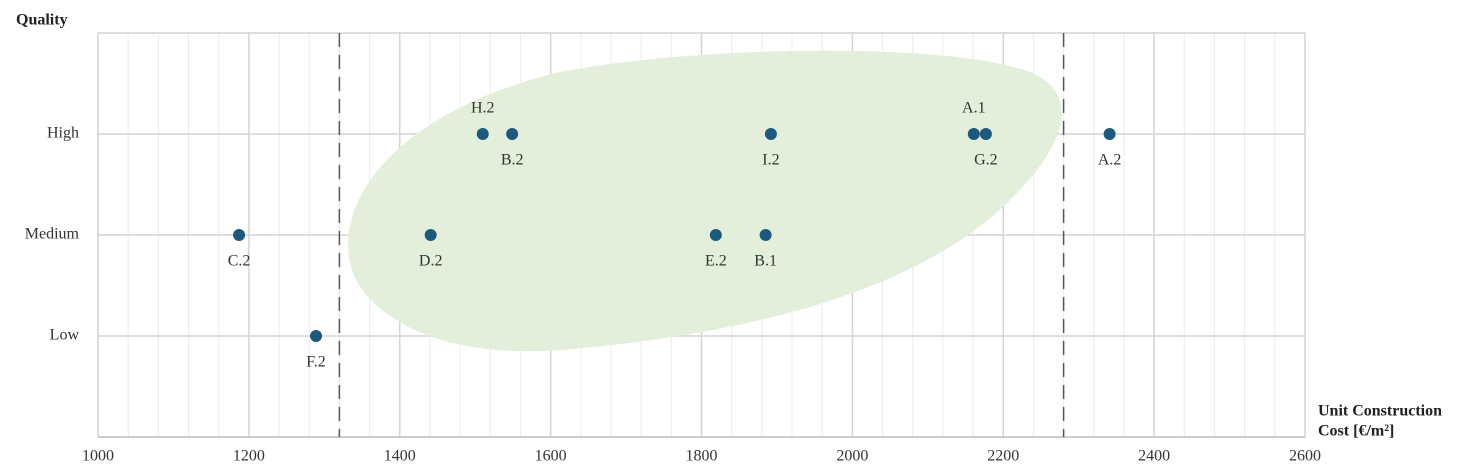 Image resolution: width=1481 pixels, height=475 pixels. What do you see at coordinates (1110, 160) in the screenshot?
I see `point-label: A.2` at bounding box center [1110, 160].